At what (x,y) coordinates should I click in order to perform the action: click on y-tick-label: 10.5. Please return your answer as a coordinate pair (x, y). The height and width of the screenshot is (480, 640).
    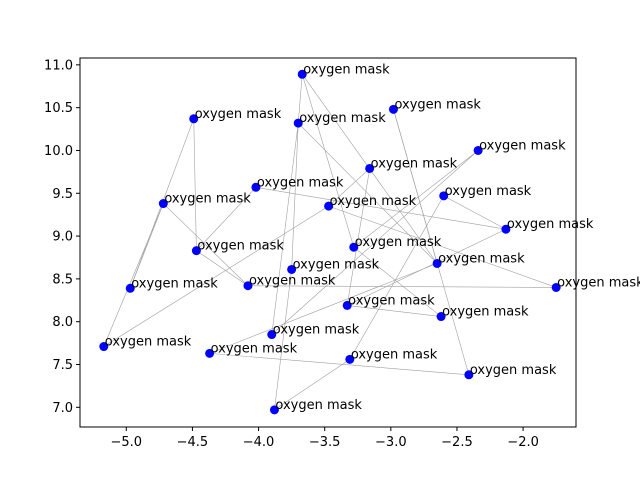
    Looking at the image, I should click on (58, 108).